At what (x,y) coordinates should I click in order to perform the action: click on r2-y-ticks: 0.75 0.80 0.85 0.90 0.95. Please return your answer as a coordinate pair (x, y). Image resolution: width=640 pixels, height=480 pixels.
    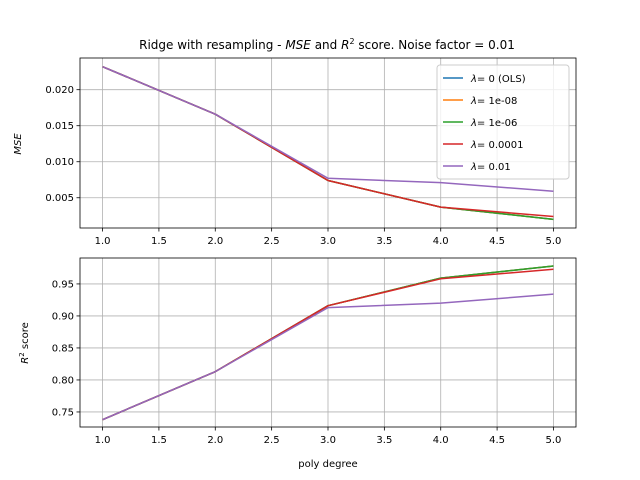
    Looking at the image, I should click on (66, 348).